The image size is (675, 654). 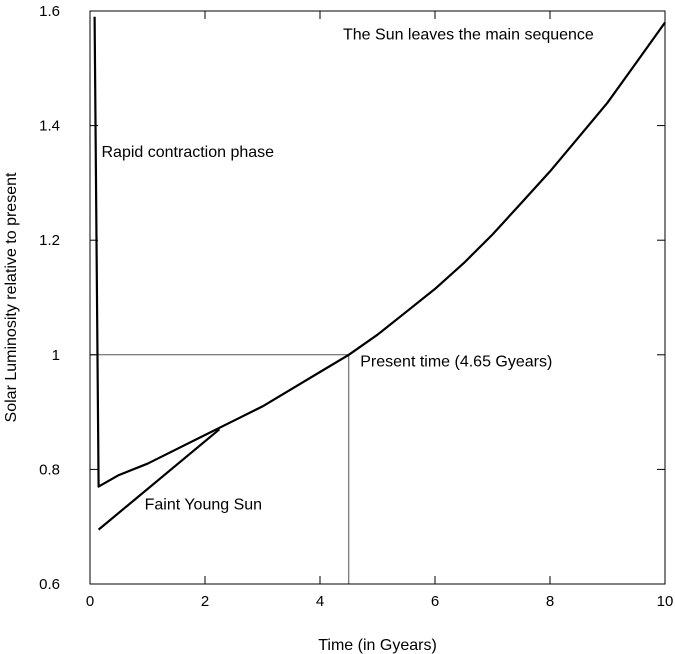 What do you see at coordinates (90, 601) in the screenshot?
I see `x-tick-label: 0` at bounding box center [90, 601].